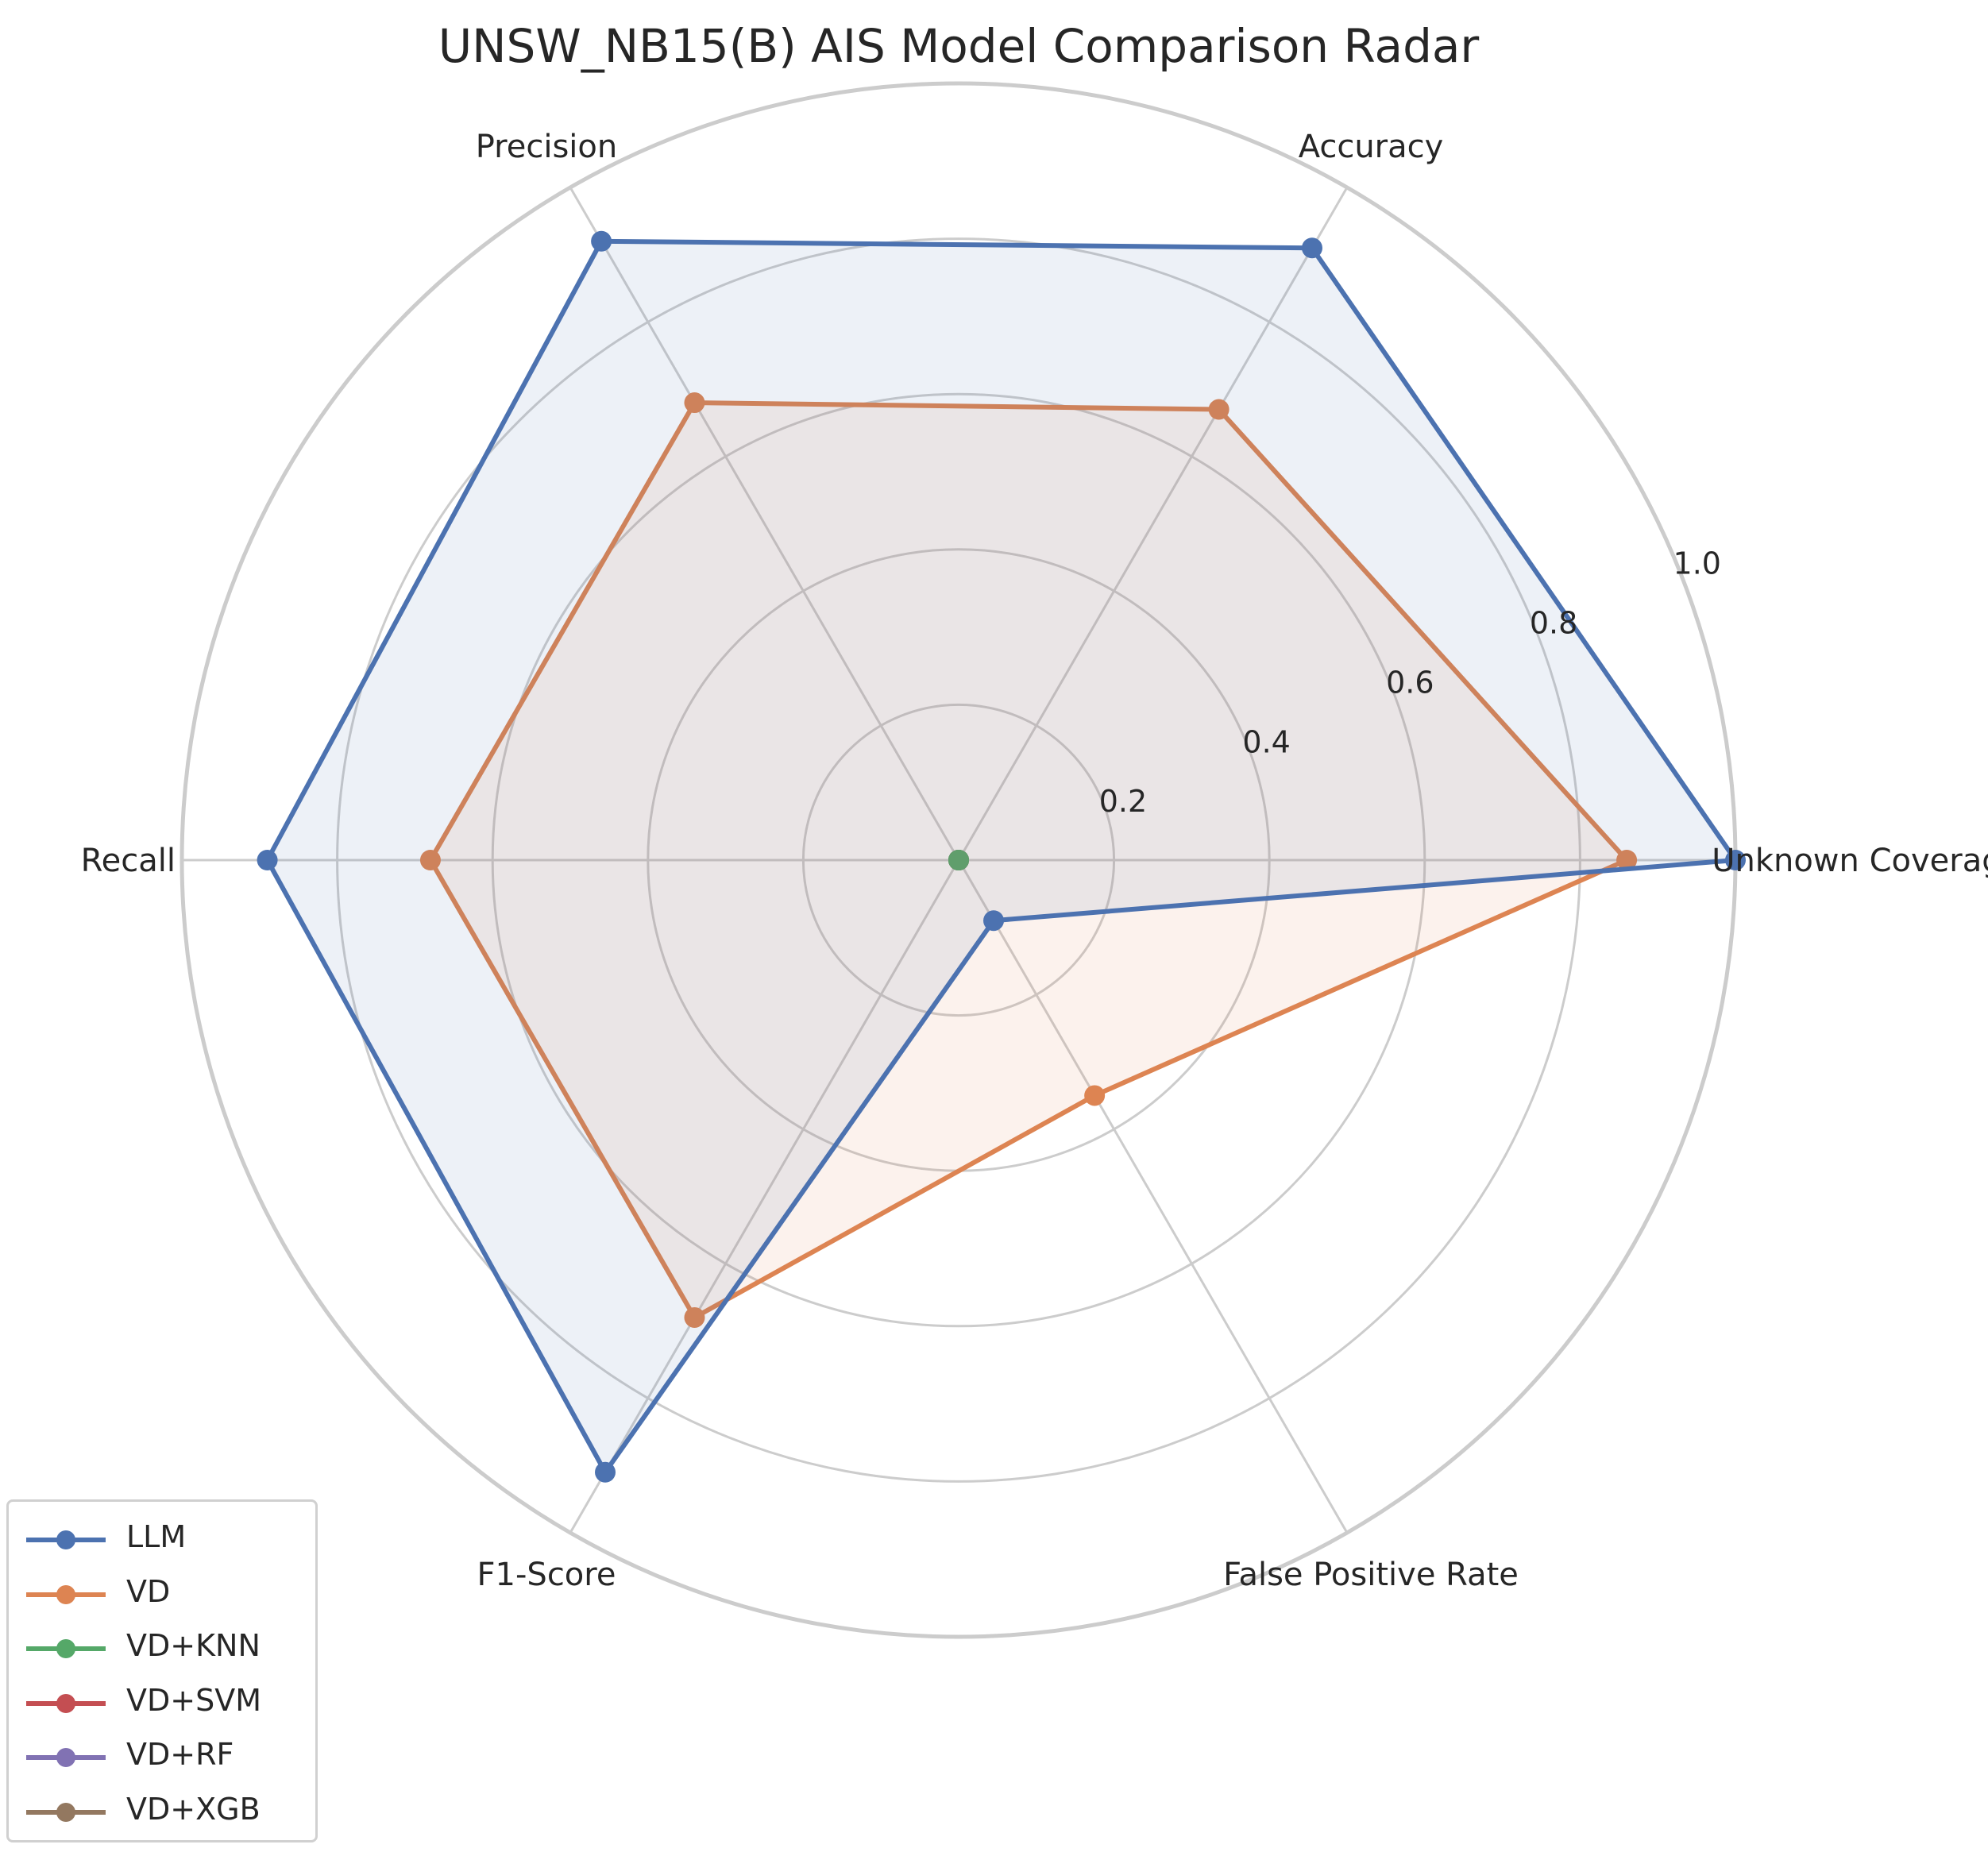  I want to click on legend-item: LLM, so click(162, 1540).